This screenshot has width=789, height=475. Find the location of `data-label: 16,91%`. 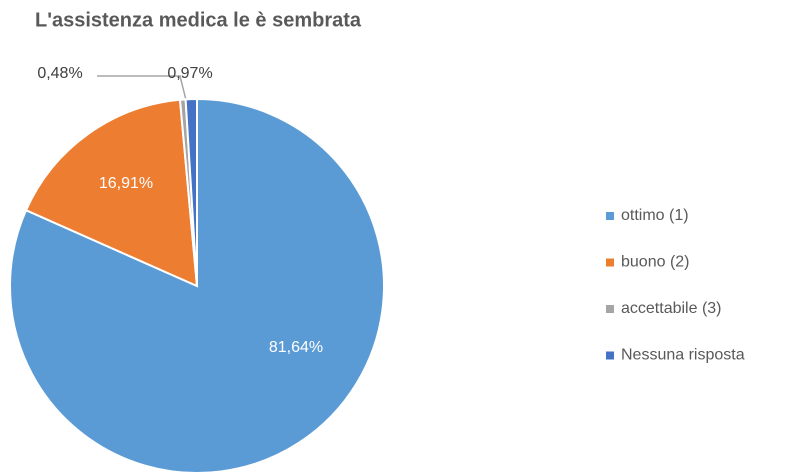

data-label: 16,91% is located at coordinates (126, 183).